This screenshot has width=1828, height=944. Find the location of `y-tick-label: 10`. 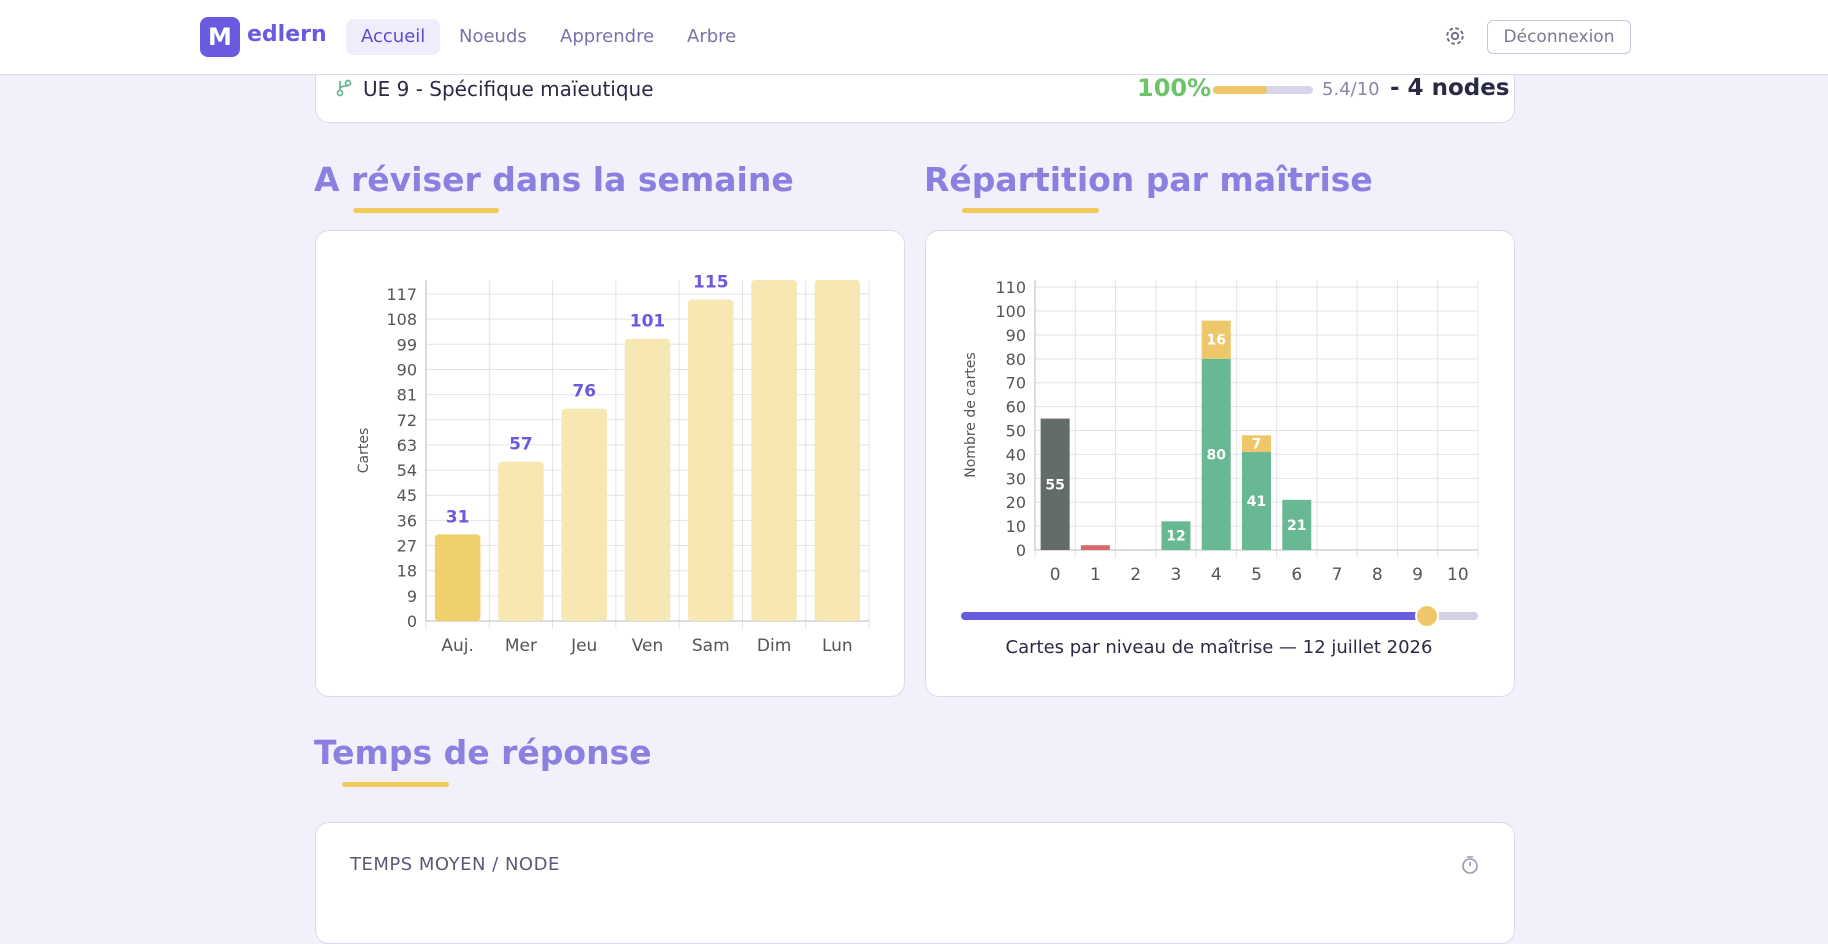

y-tick-label: 10 is located at coordinates (1016, 526).